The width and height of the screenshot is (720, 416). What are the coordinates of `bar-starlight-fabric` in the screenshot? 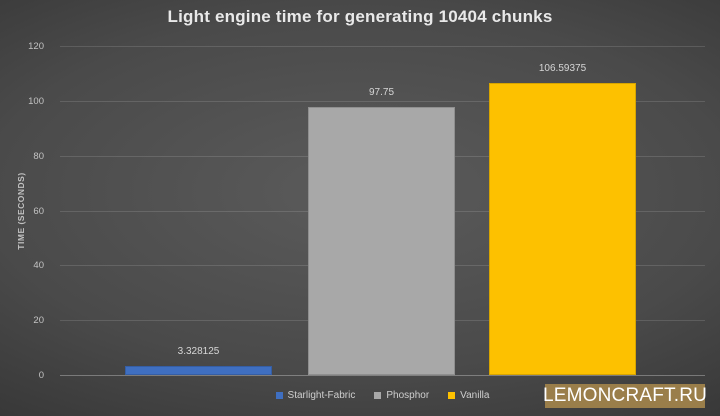 It's located at (198, 370).